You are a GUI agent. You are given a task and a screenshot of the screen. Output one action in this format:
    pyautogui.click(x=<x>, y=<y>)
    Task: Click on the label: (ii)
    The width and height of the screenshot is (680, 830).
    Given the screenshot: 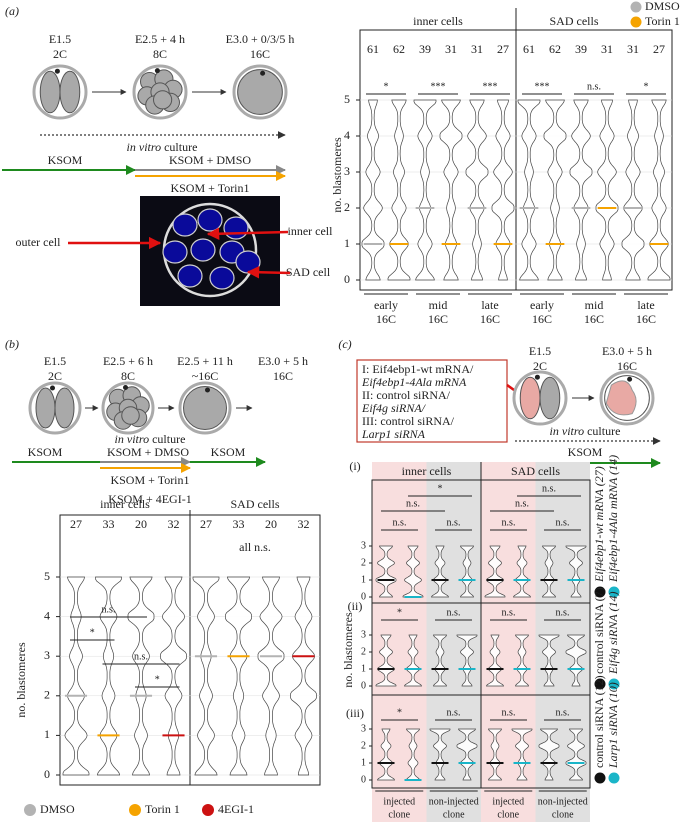 What is the action you would take?
    pyautogui.click(x=355, y=606)
    